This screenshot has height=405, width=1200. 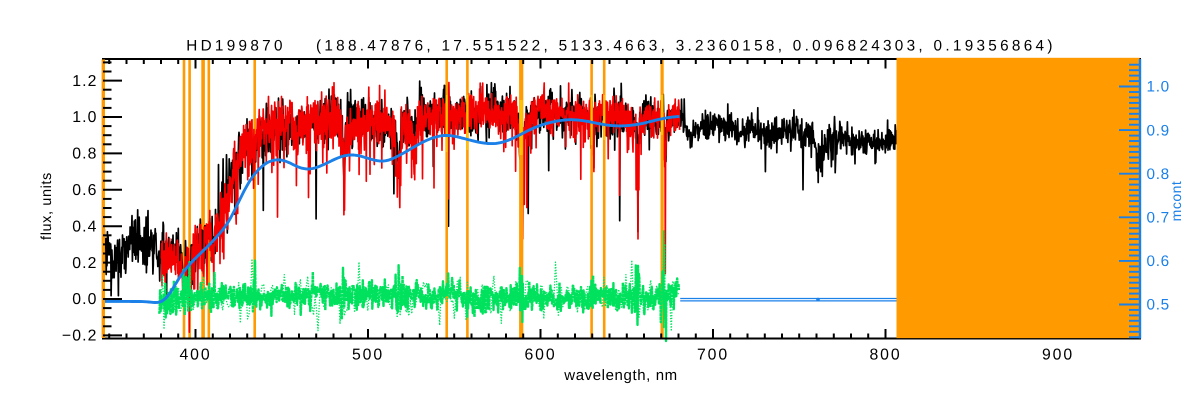 What do you see at coordinates (84, 299) in the screenshot?
I see `svg-text: 0.0` at bounding box center [84, 299].